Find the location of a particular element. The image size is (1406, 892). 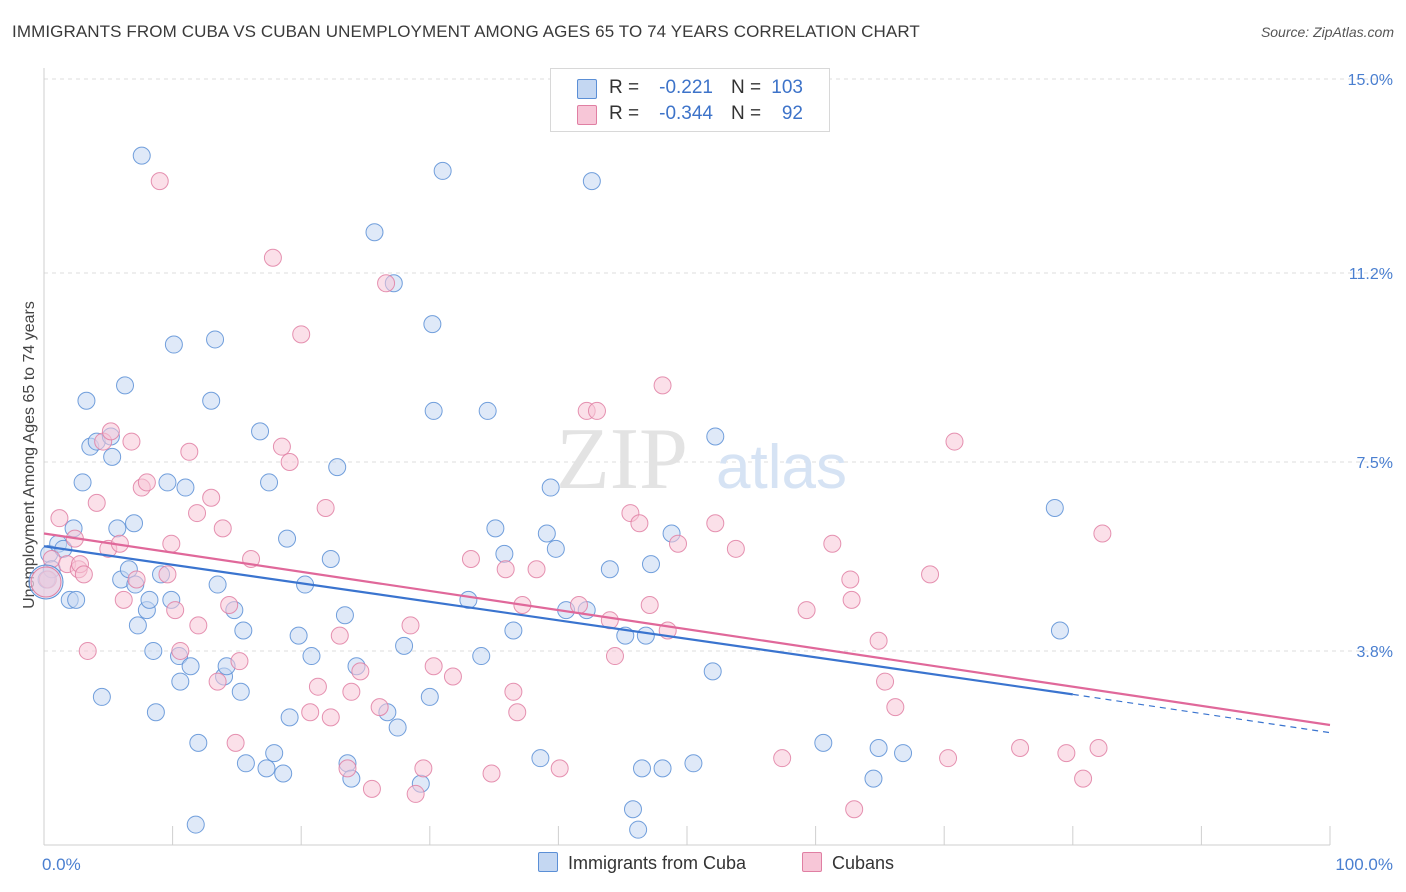

legend-n-value: 92 is located at coordinates (792, 113).